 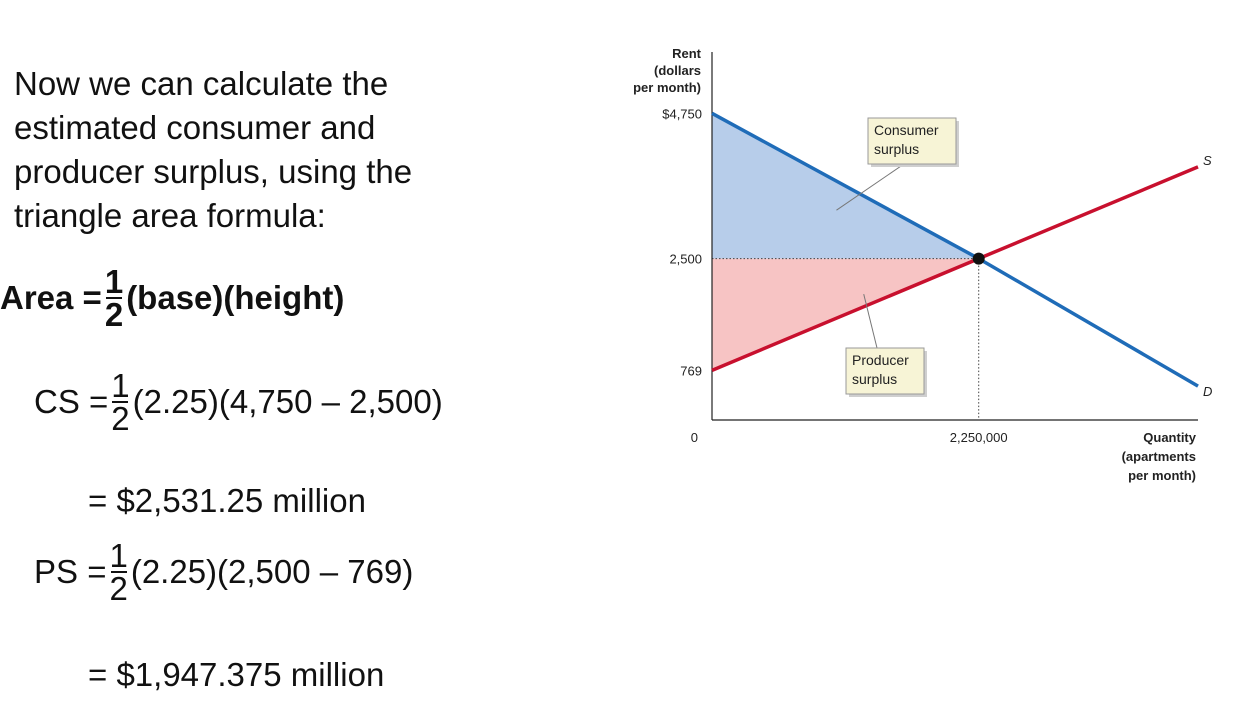 What do you see at coordinates (120, 385) in the screenshot?
I see `cs-numerator: 1` at bounding box center [120, 385].